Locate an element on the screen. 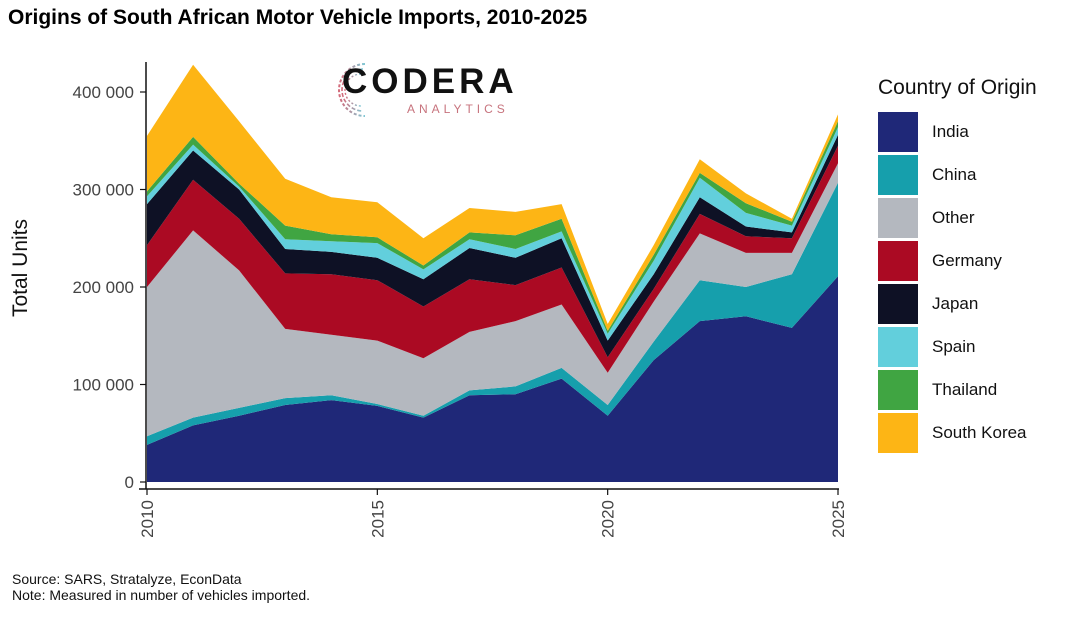  legend-label: Thailand is located at coordinates (965, 389).